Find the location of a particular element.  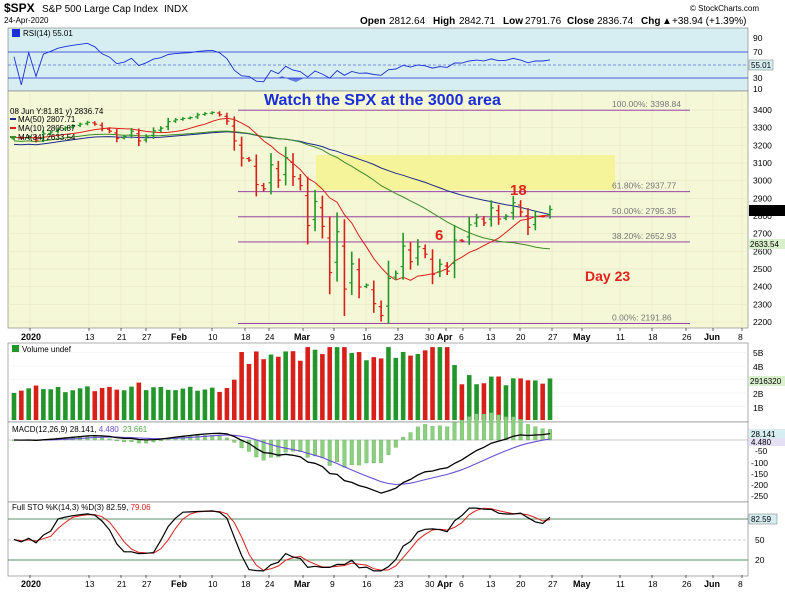

price-tick: 3400 is located at coordinates (762, 110).